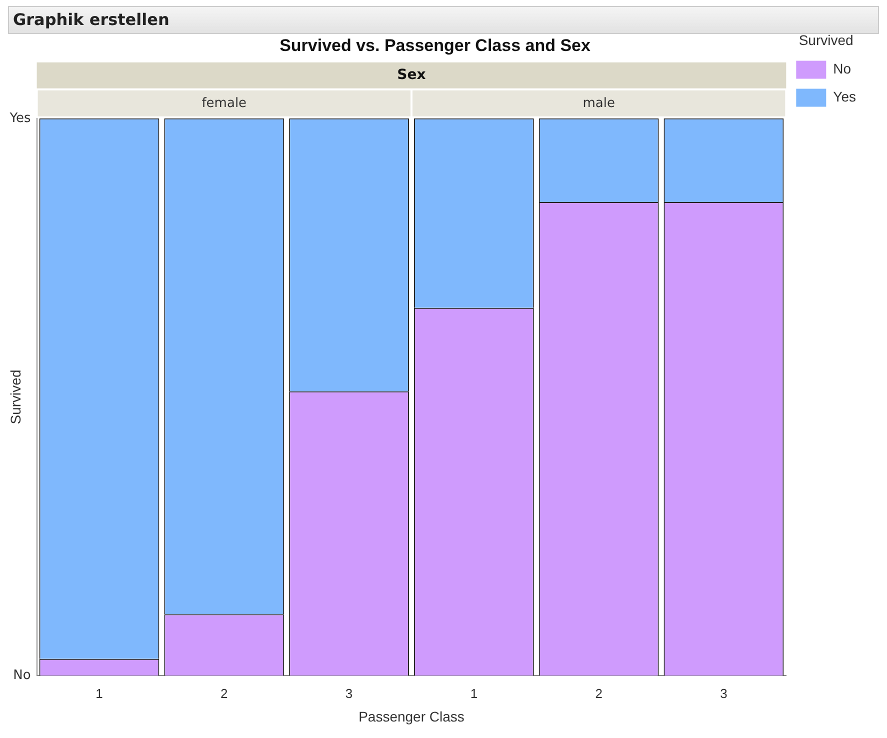  Describe the element at coordinates (826, 40) in the screenshot. I see `legend-title: Survived` at that location.